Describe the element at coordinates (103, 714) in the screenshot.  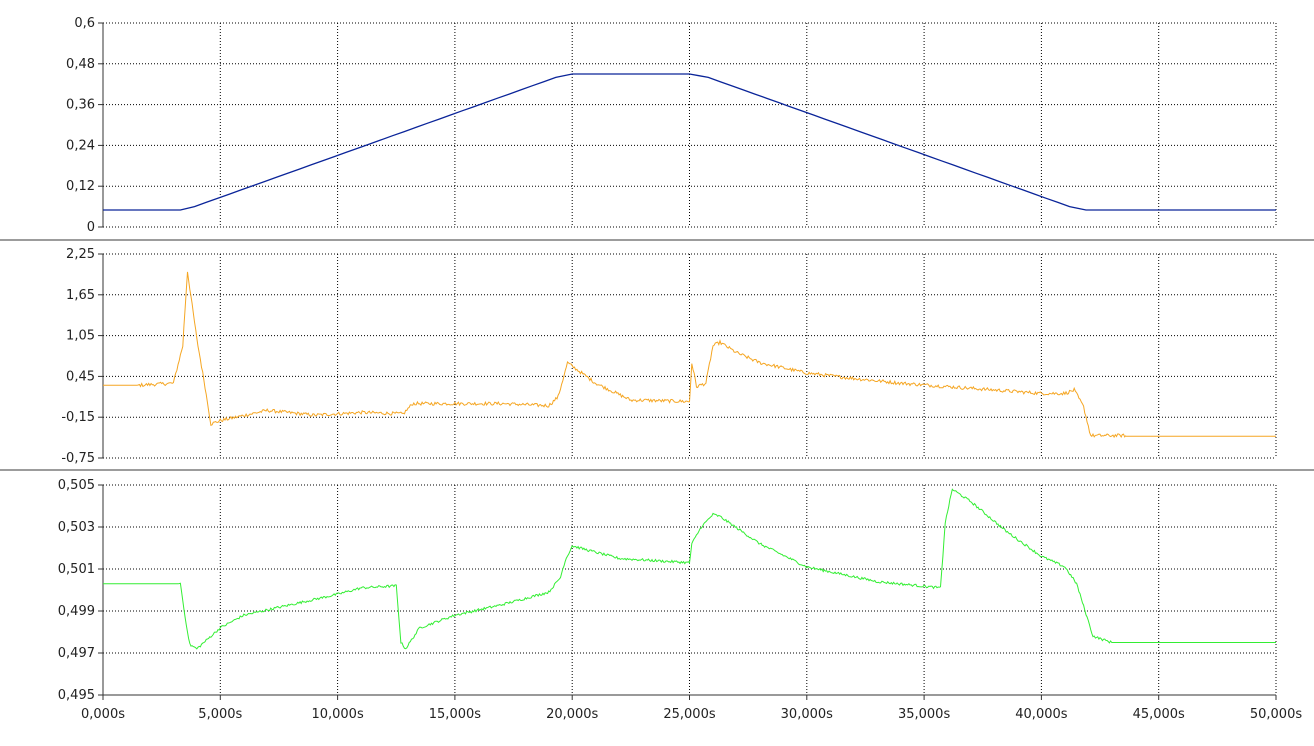
I see `x-tick-label: 0,000s` at that location.